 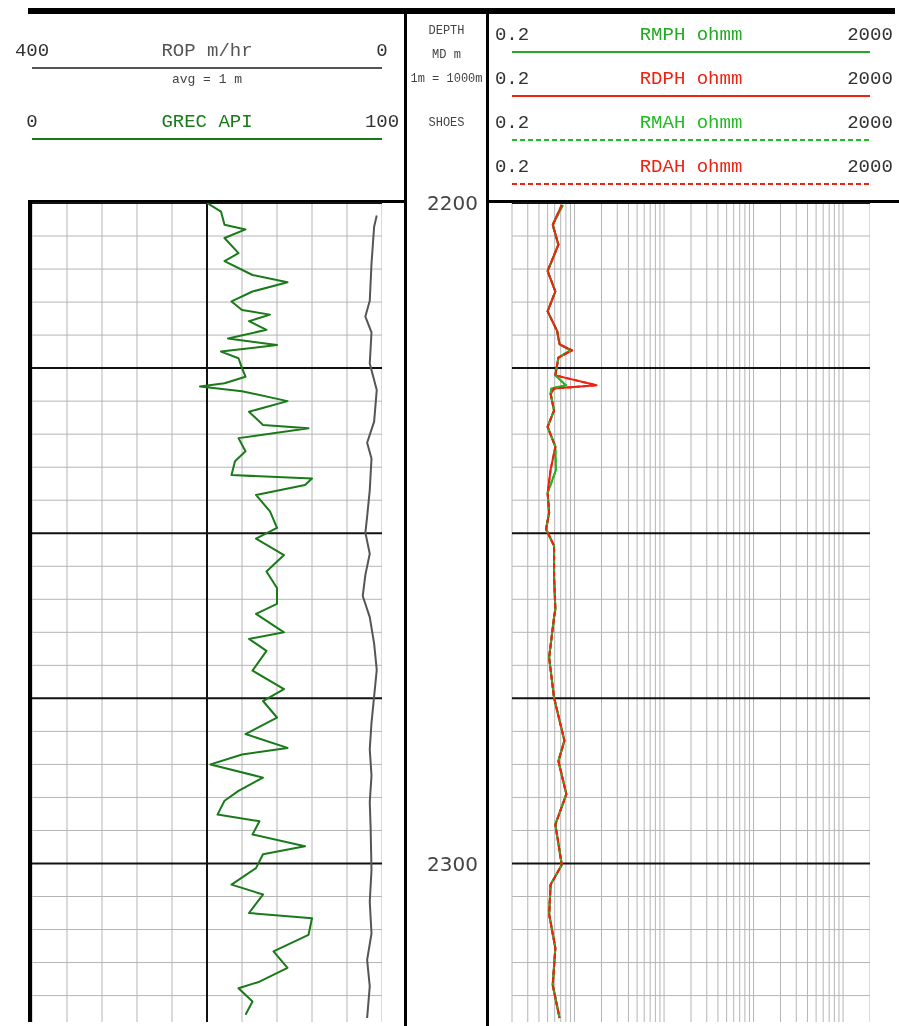 I want to click on text: SHOES, so click(x=446, y=123).